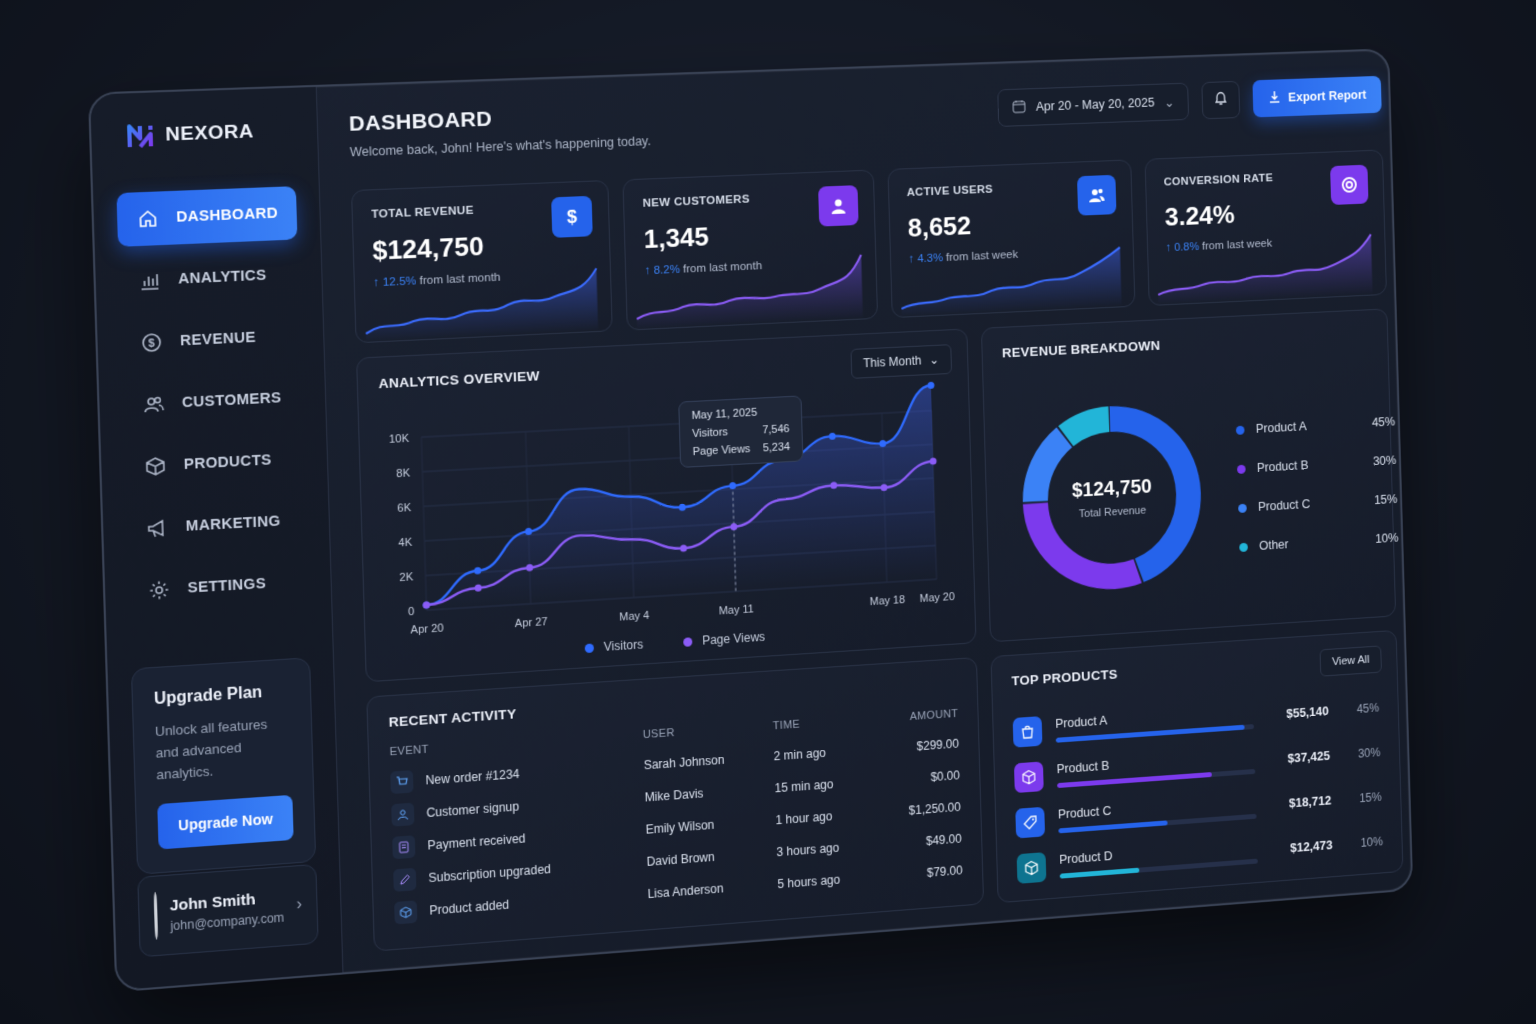 This screenshot has height=1024, width=1536. Describe the element at coordinates (404, 508) in the screenshot. I see `y-tick-label: 6K` at that location.